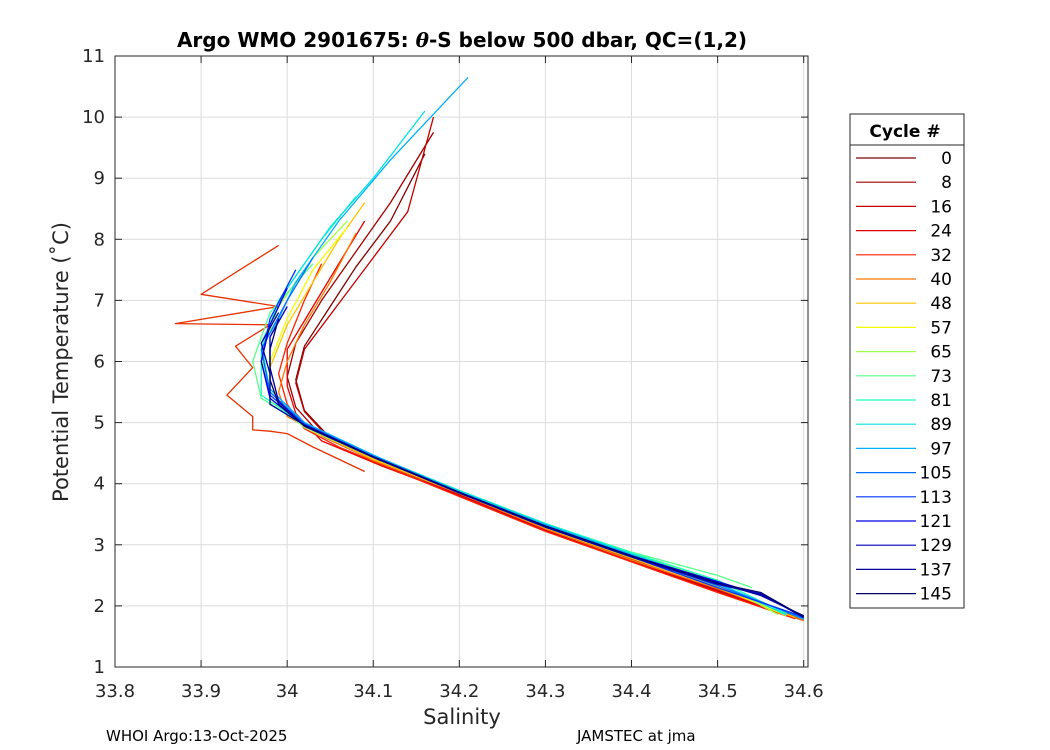 The image size is (1050, 750). I want to click on legend-label: 145, so click(936, 595).